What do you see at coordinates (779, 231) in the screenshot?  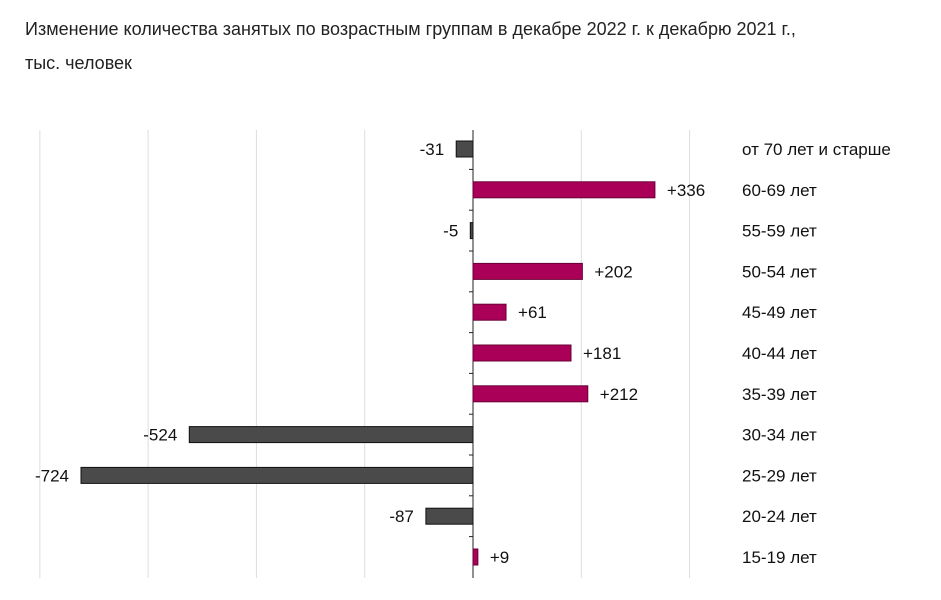 I see `category-label: 55-59 лет` at bounding box center [779, 231].